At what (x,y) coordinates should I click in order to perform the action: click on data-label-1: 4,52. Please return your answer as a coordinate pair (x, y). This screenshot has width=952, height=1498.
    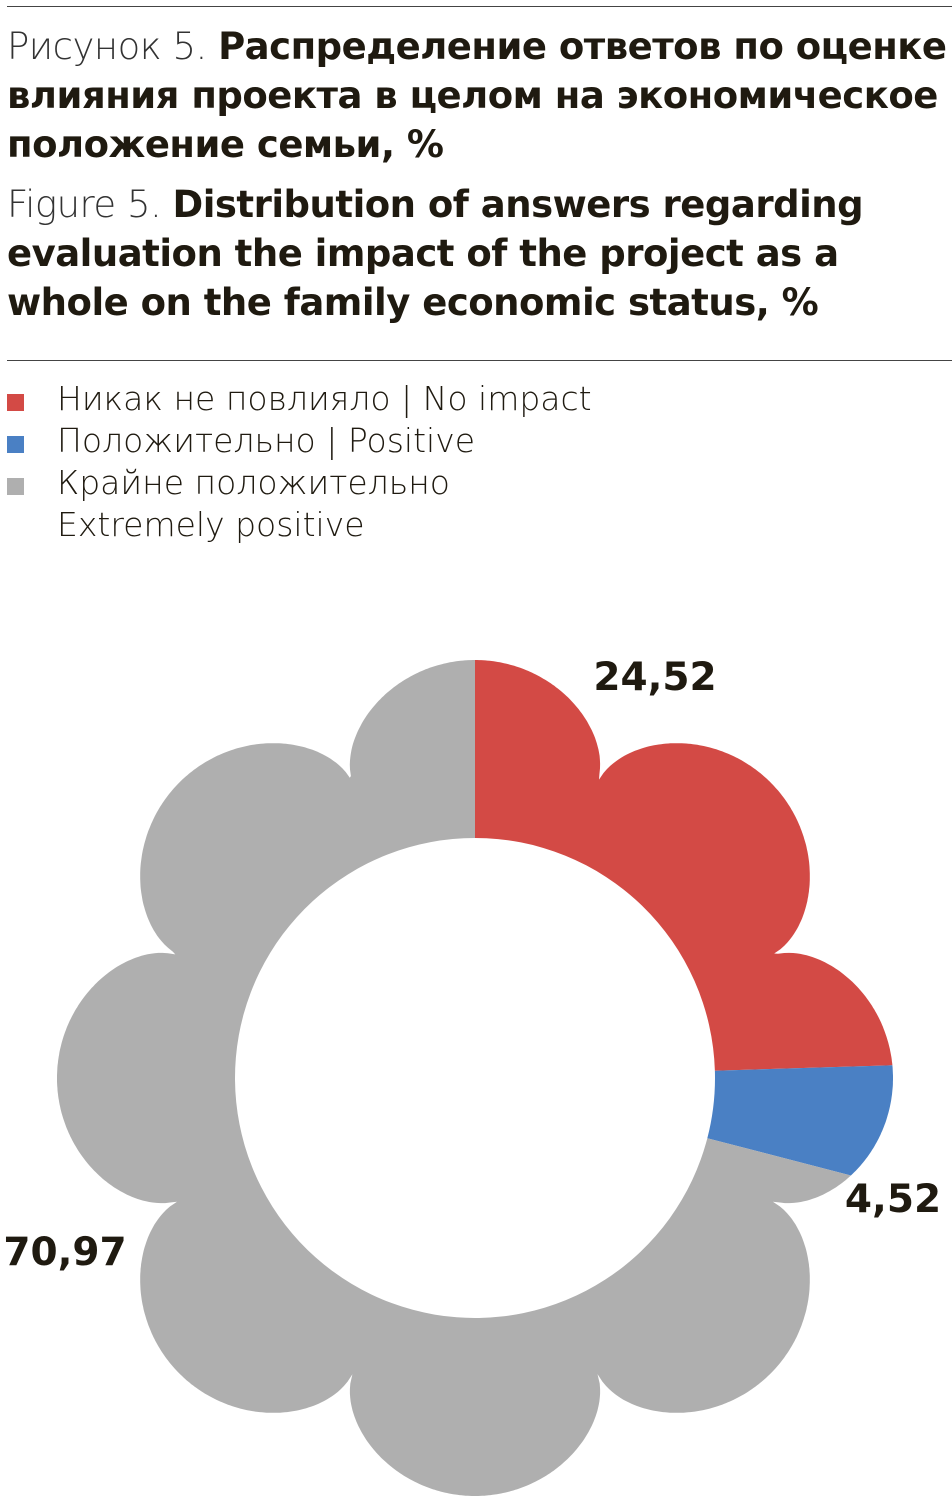
    Looking at the image, I should click on (893, 1199).